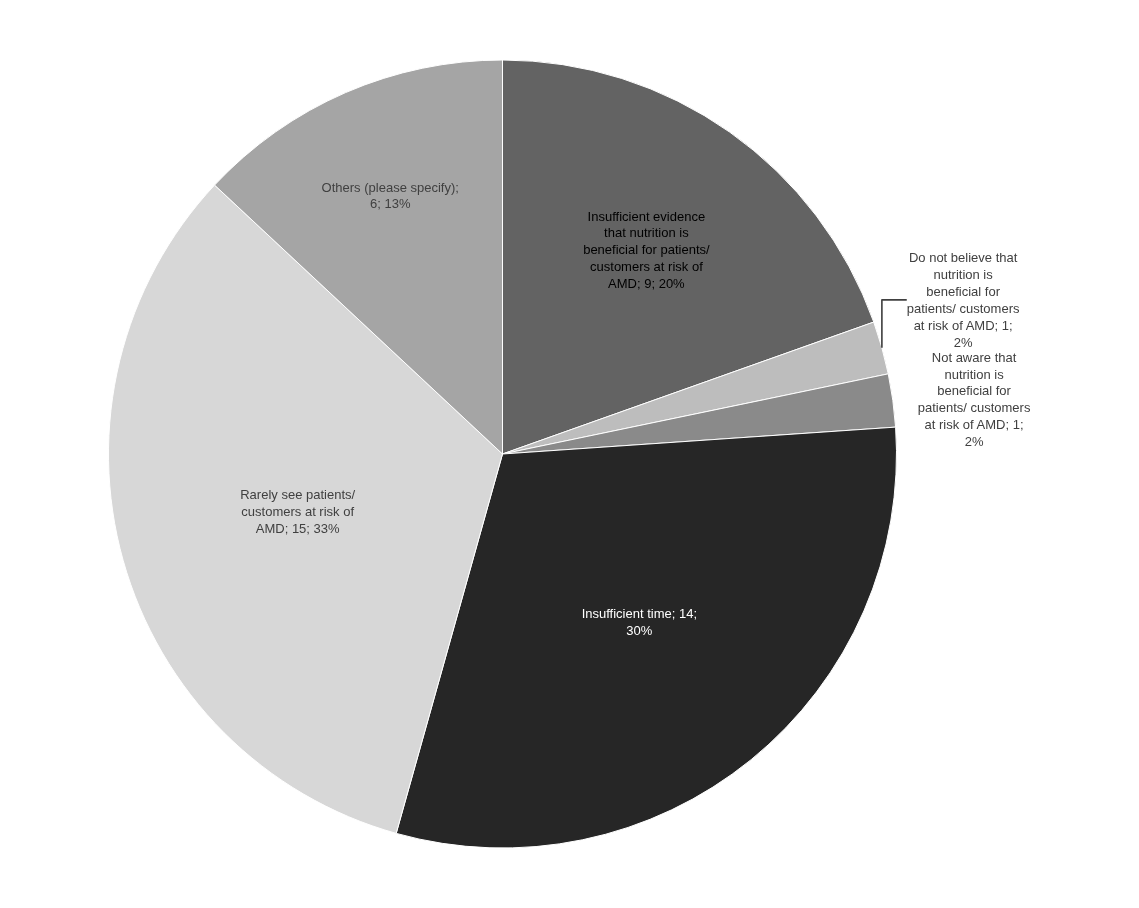 This screenshot has height=908, width=1139. Describe the element at coordinates (963, 300) in the screenshot. I see `slice-label: Do not believe that nutrition is beneficial for patients/ customers at risk of AMD; 1; 2%` at that location.